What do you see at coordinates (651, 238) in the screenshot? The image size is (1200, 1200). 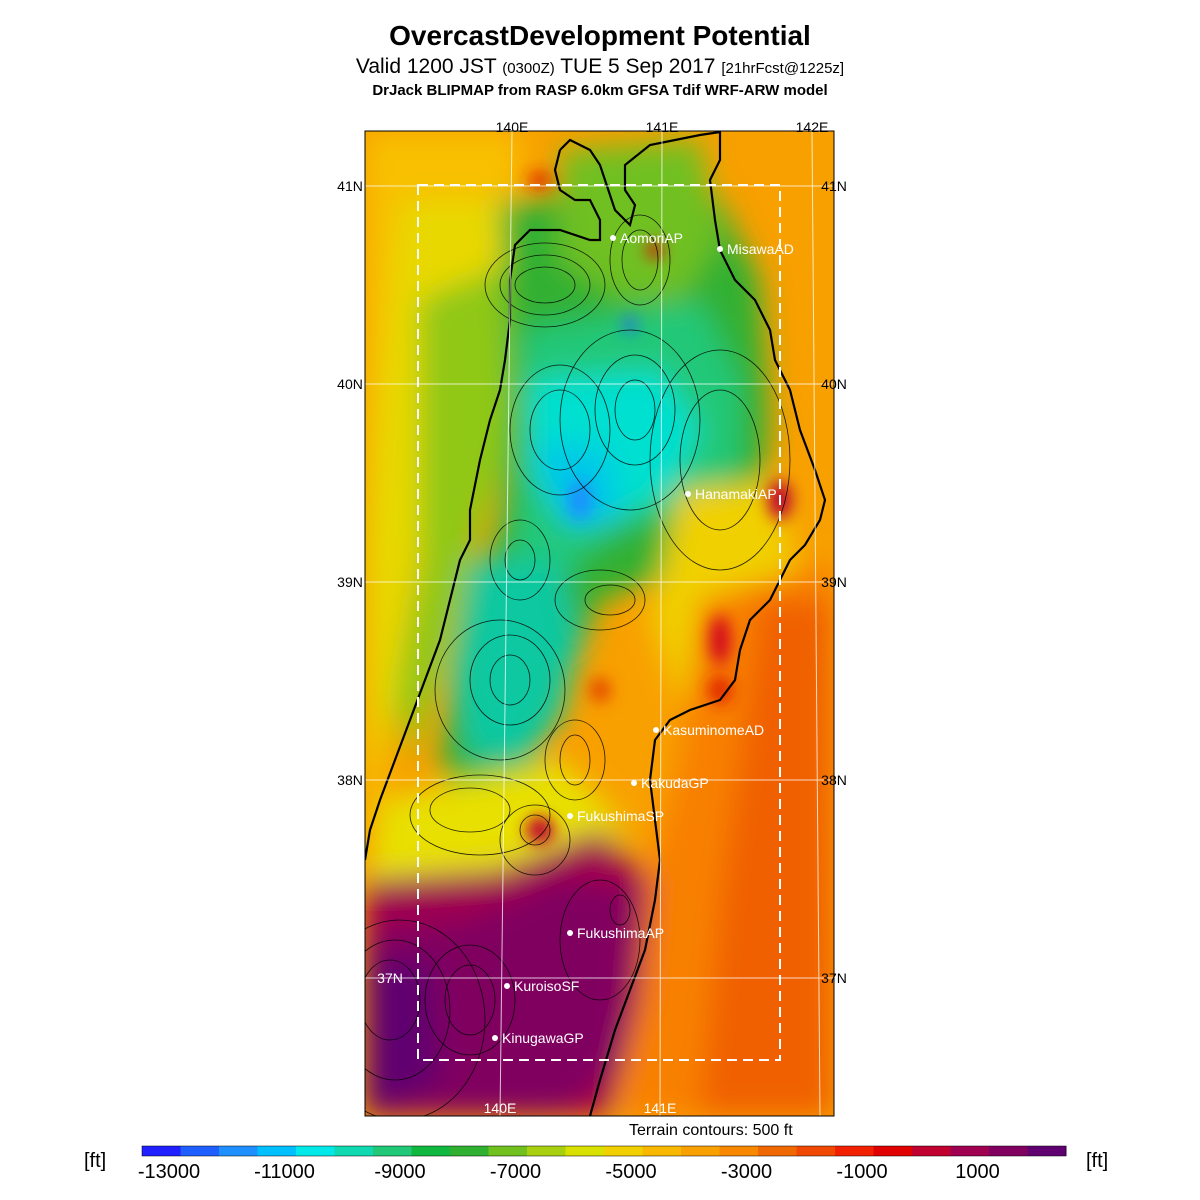 I see `station-label: AomoriAP` at bounding box center [651, 238].